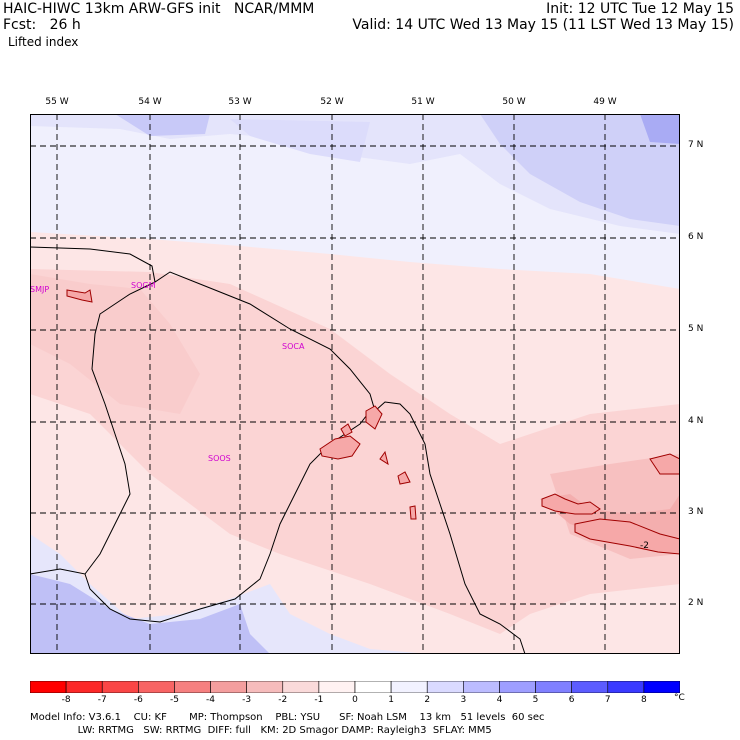  What do you see at coordinates (174, 700) in the screenshot?
I see `colorbar-tick-label: -5` at bounding box center [174, 700].